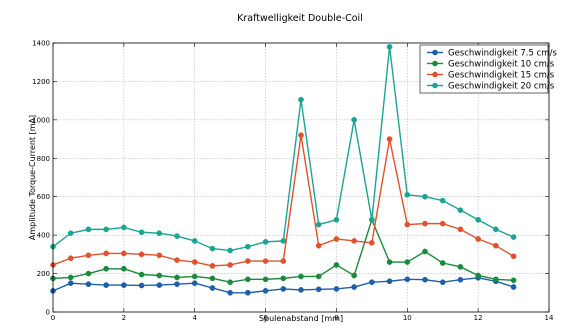  Describe the element at coordinates (43, 159) in the screenshot. I see `y-tick-label: 800` at that location.